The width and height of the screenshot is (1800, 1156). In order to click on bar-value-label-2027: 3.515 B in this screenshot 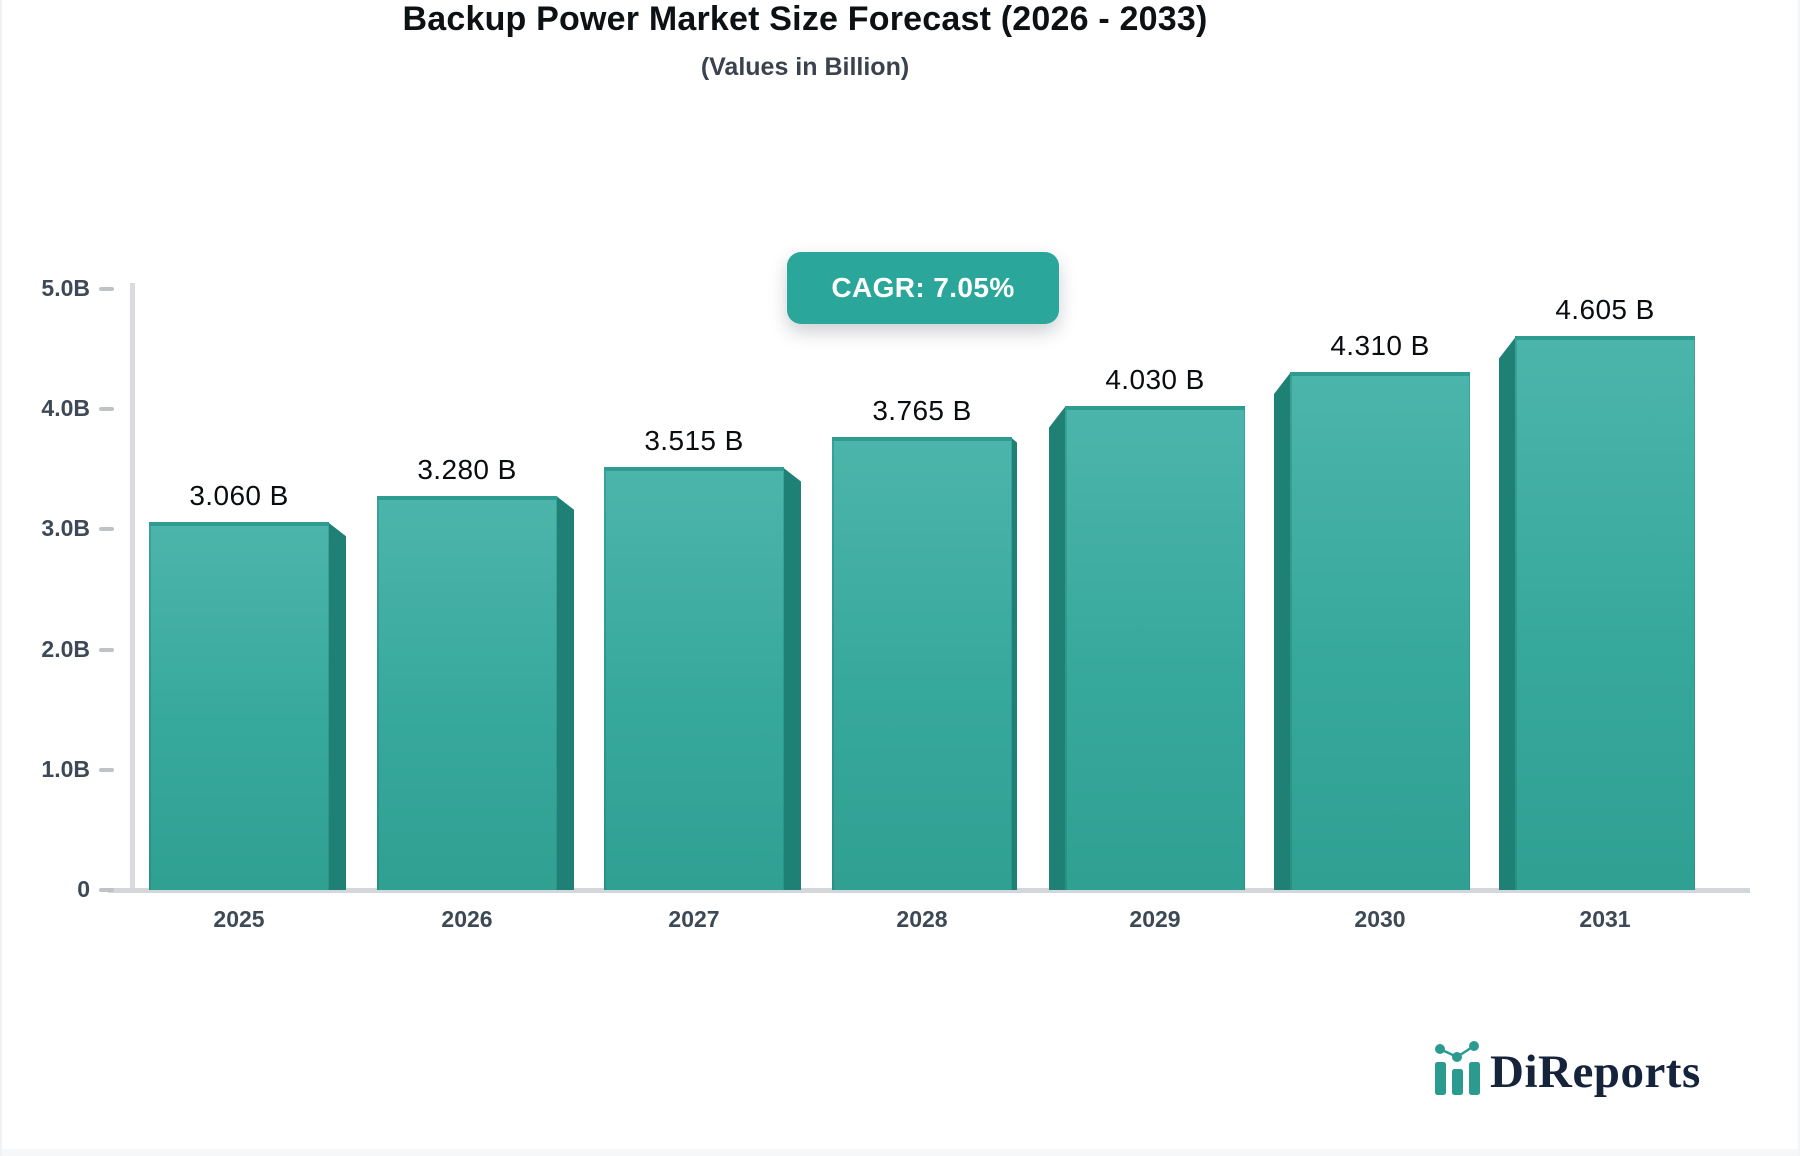, I will do `click(694, 441)`.